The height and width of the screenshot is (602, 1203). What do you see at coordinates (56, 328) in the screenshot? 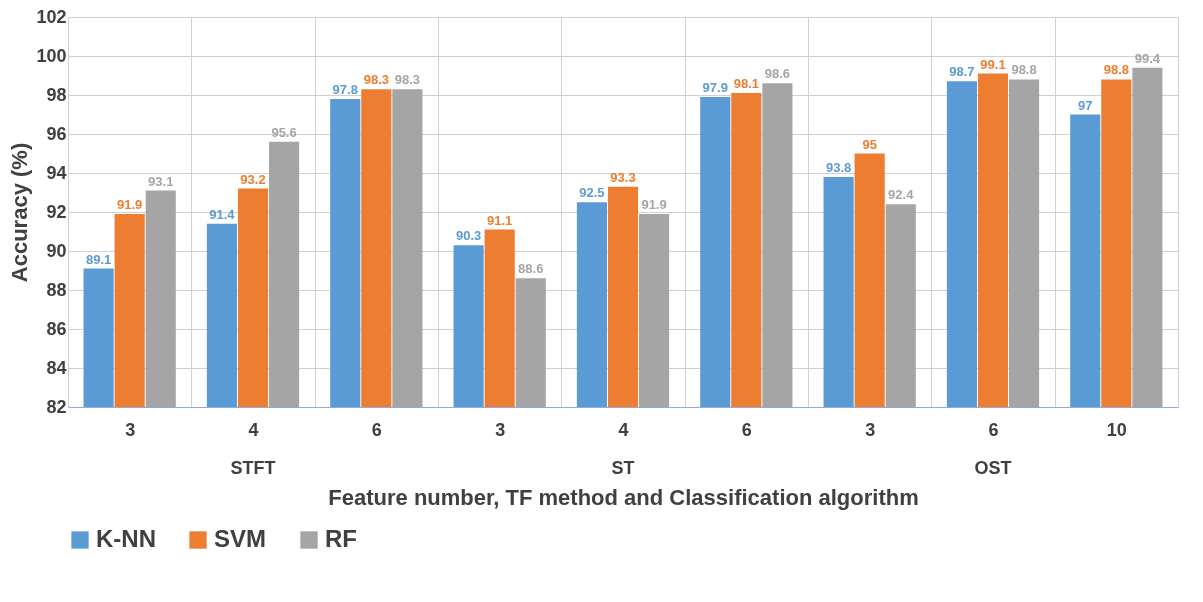
I see `y-tick-label: 86` at bounding box center [56, 328].